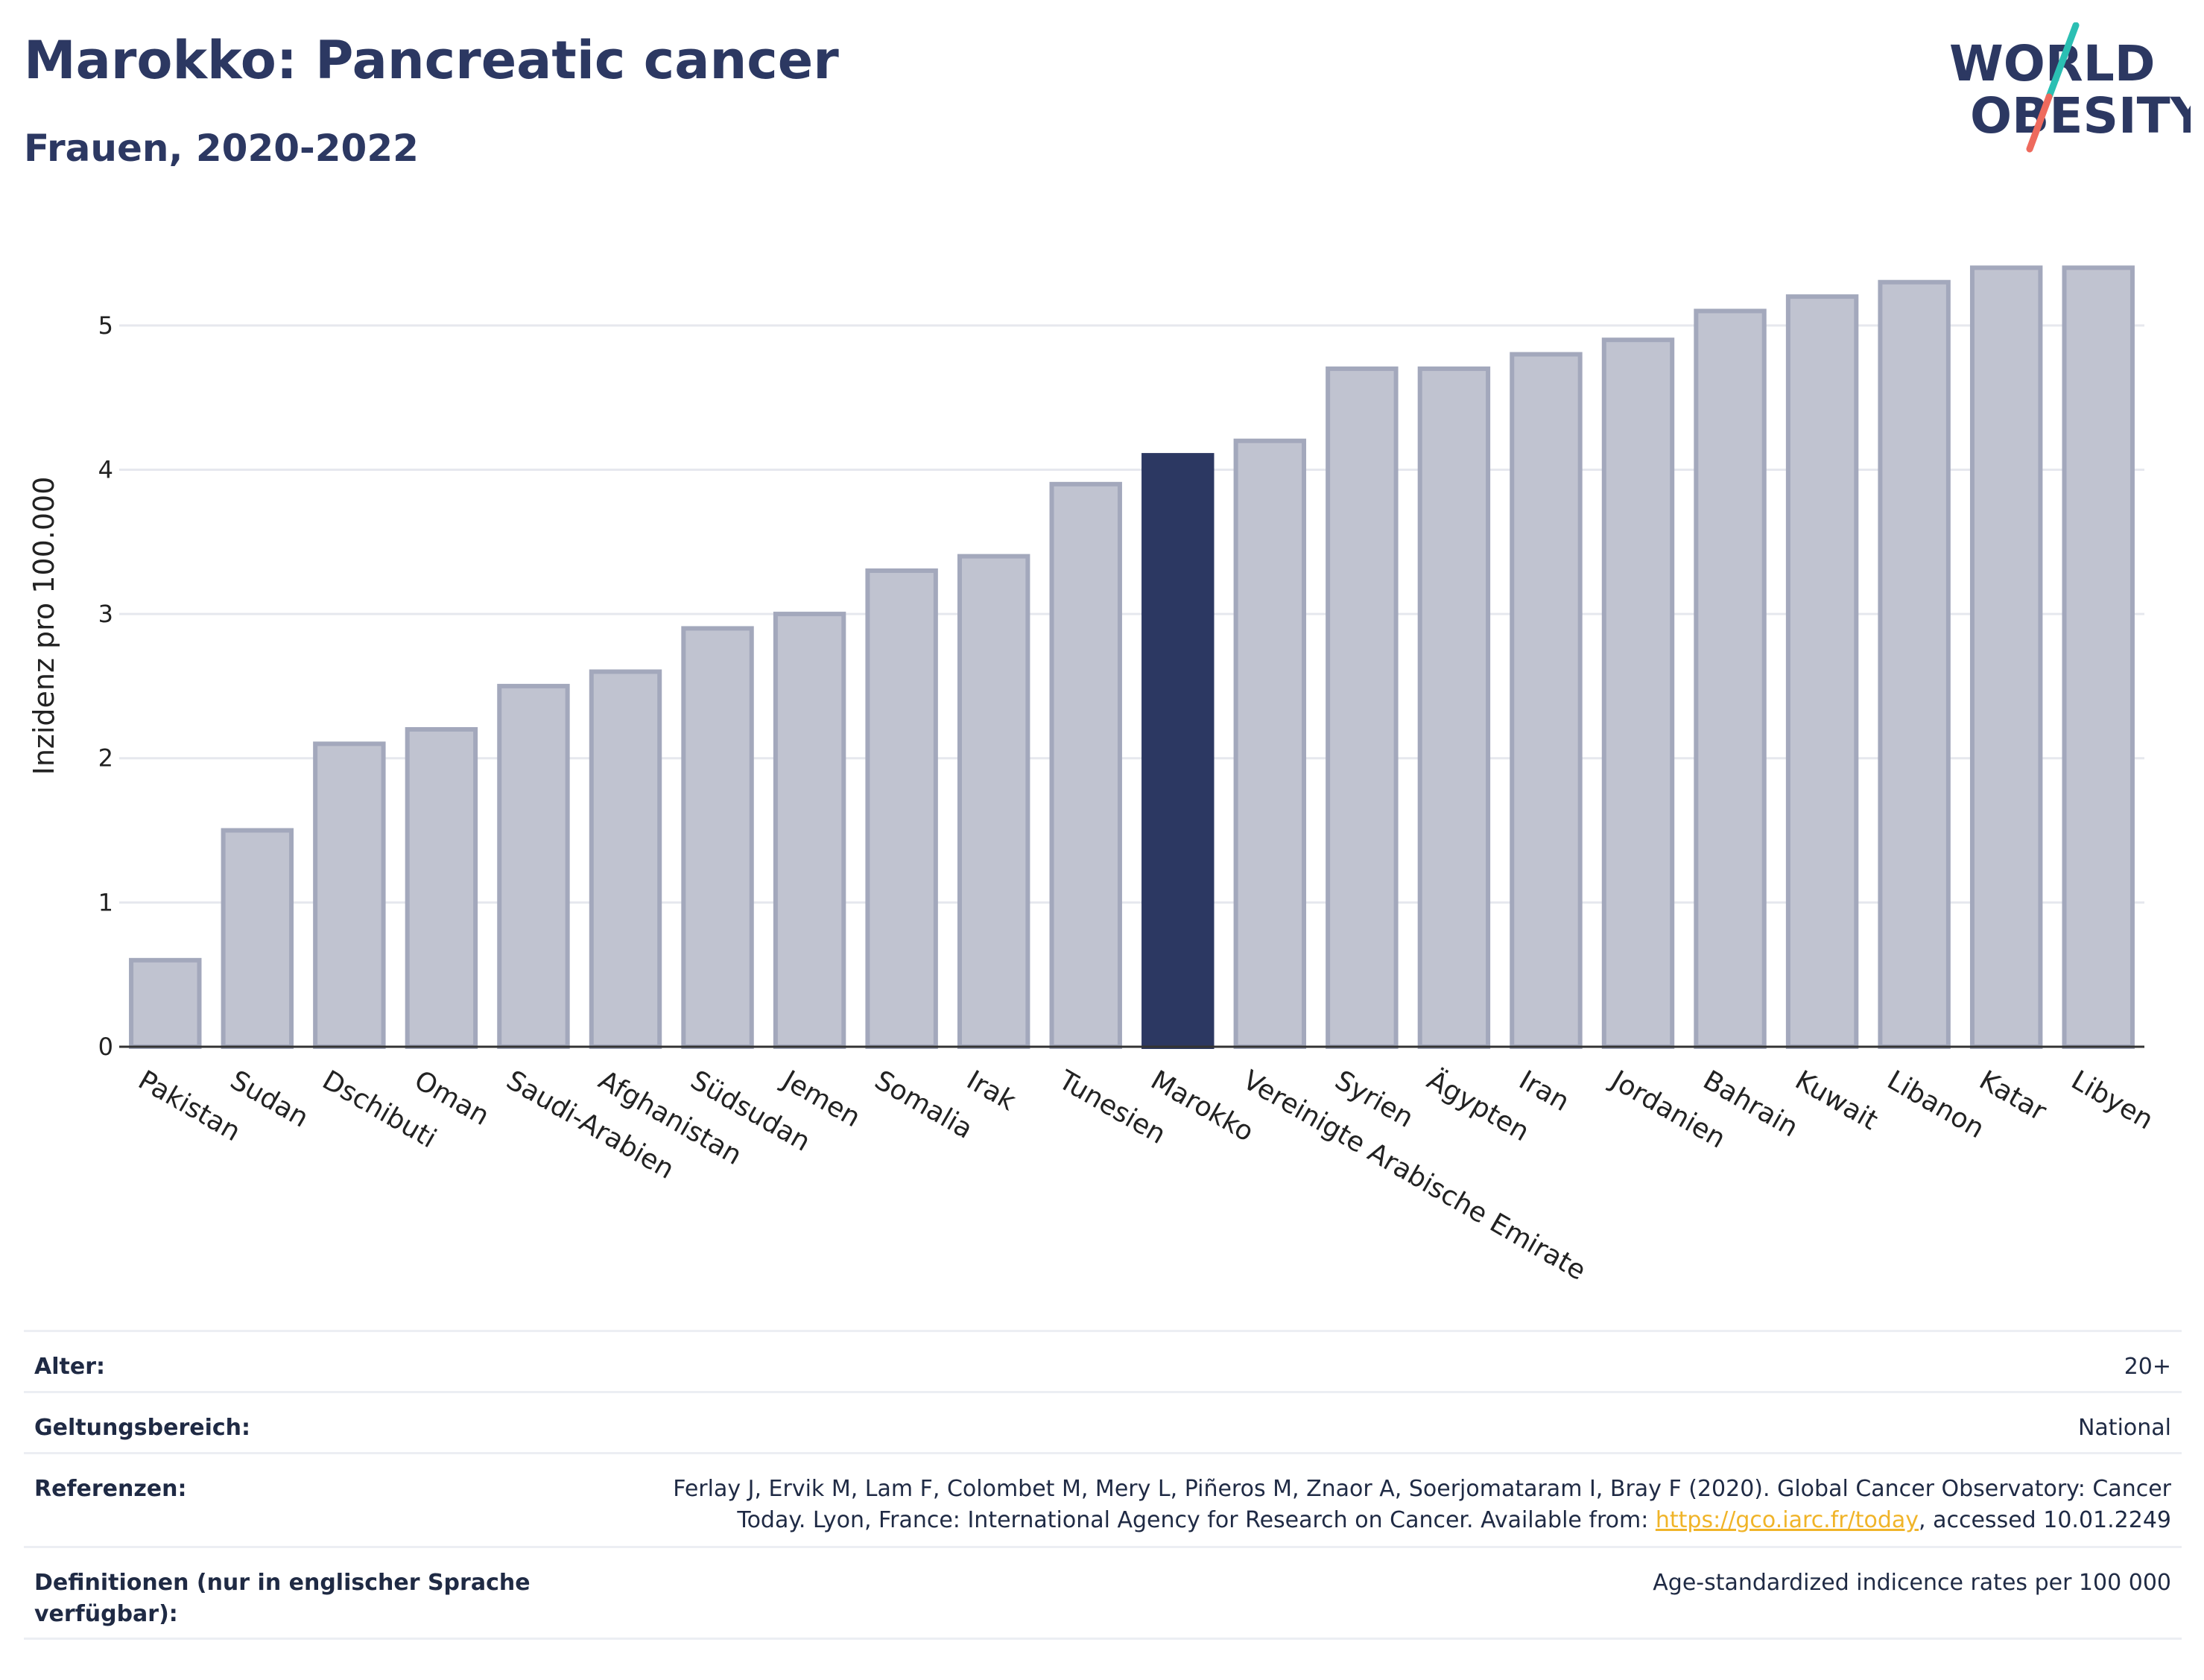 The image size is (2204, 1680). Describe the element at coordinates (431, 60) in the screenshot. I see `chart-title: Marokko: Pancreatic cancer` at that location.